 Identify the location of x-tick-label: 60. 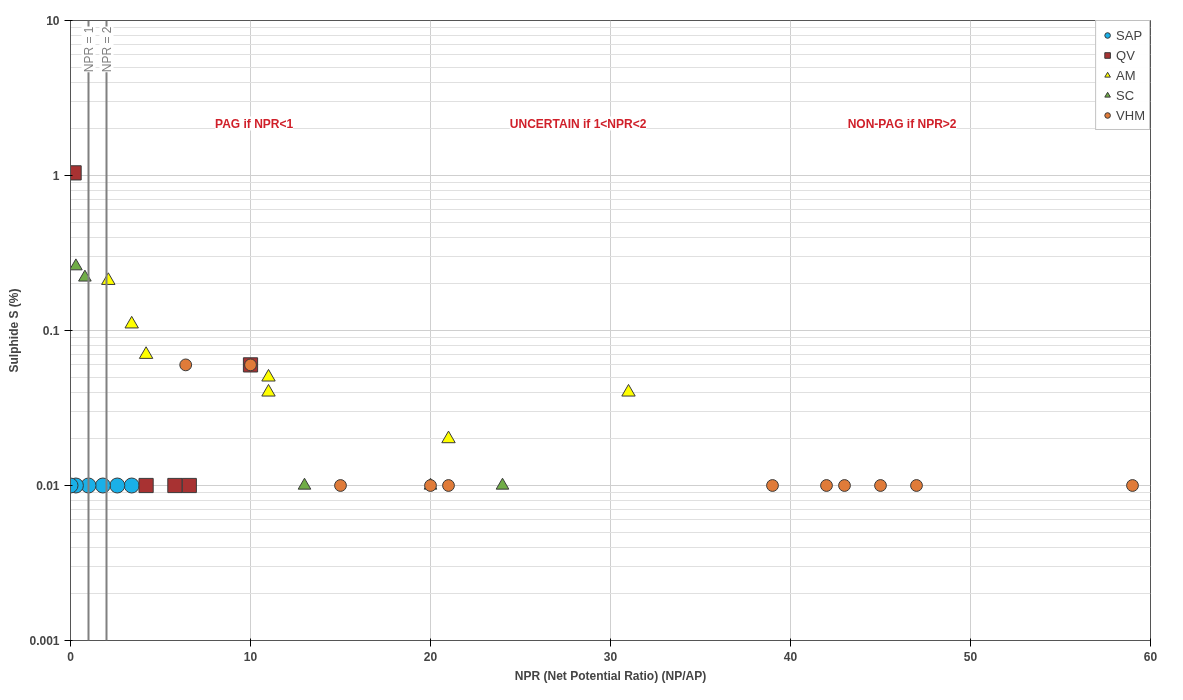
(1150, 656).